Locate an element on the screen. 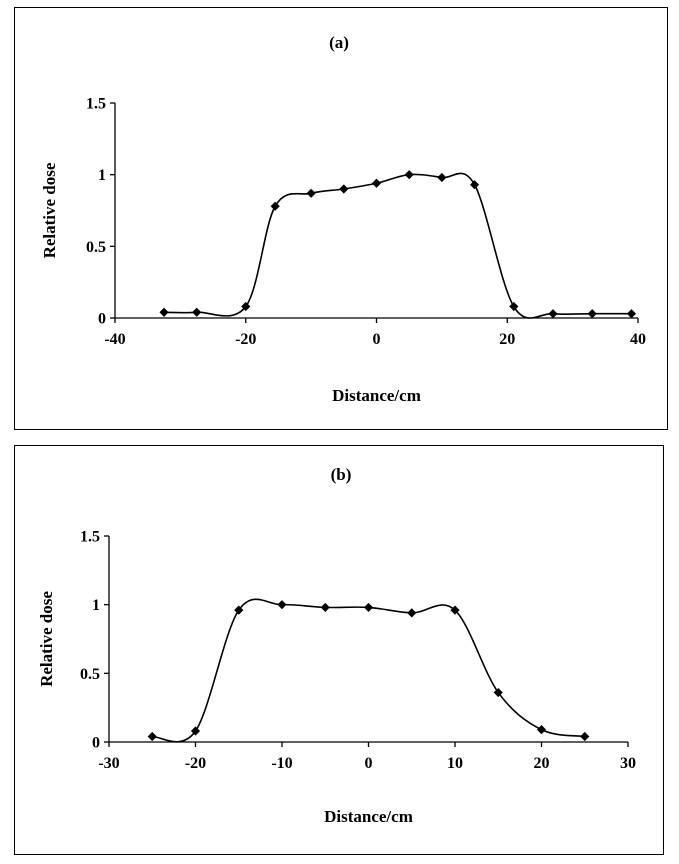 The height and width of the screenshot is (864, 679). chart-title: (b) is located at coordinates (341, 474).